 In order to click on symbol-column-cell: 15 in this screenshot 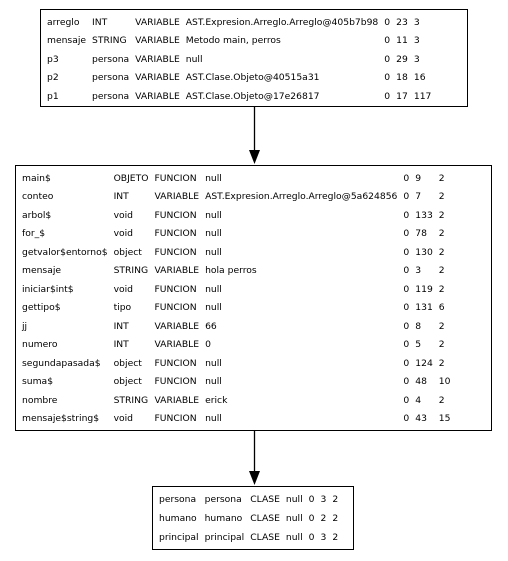, I will do `click(444, 419)`.